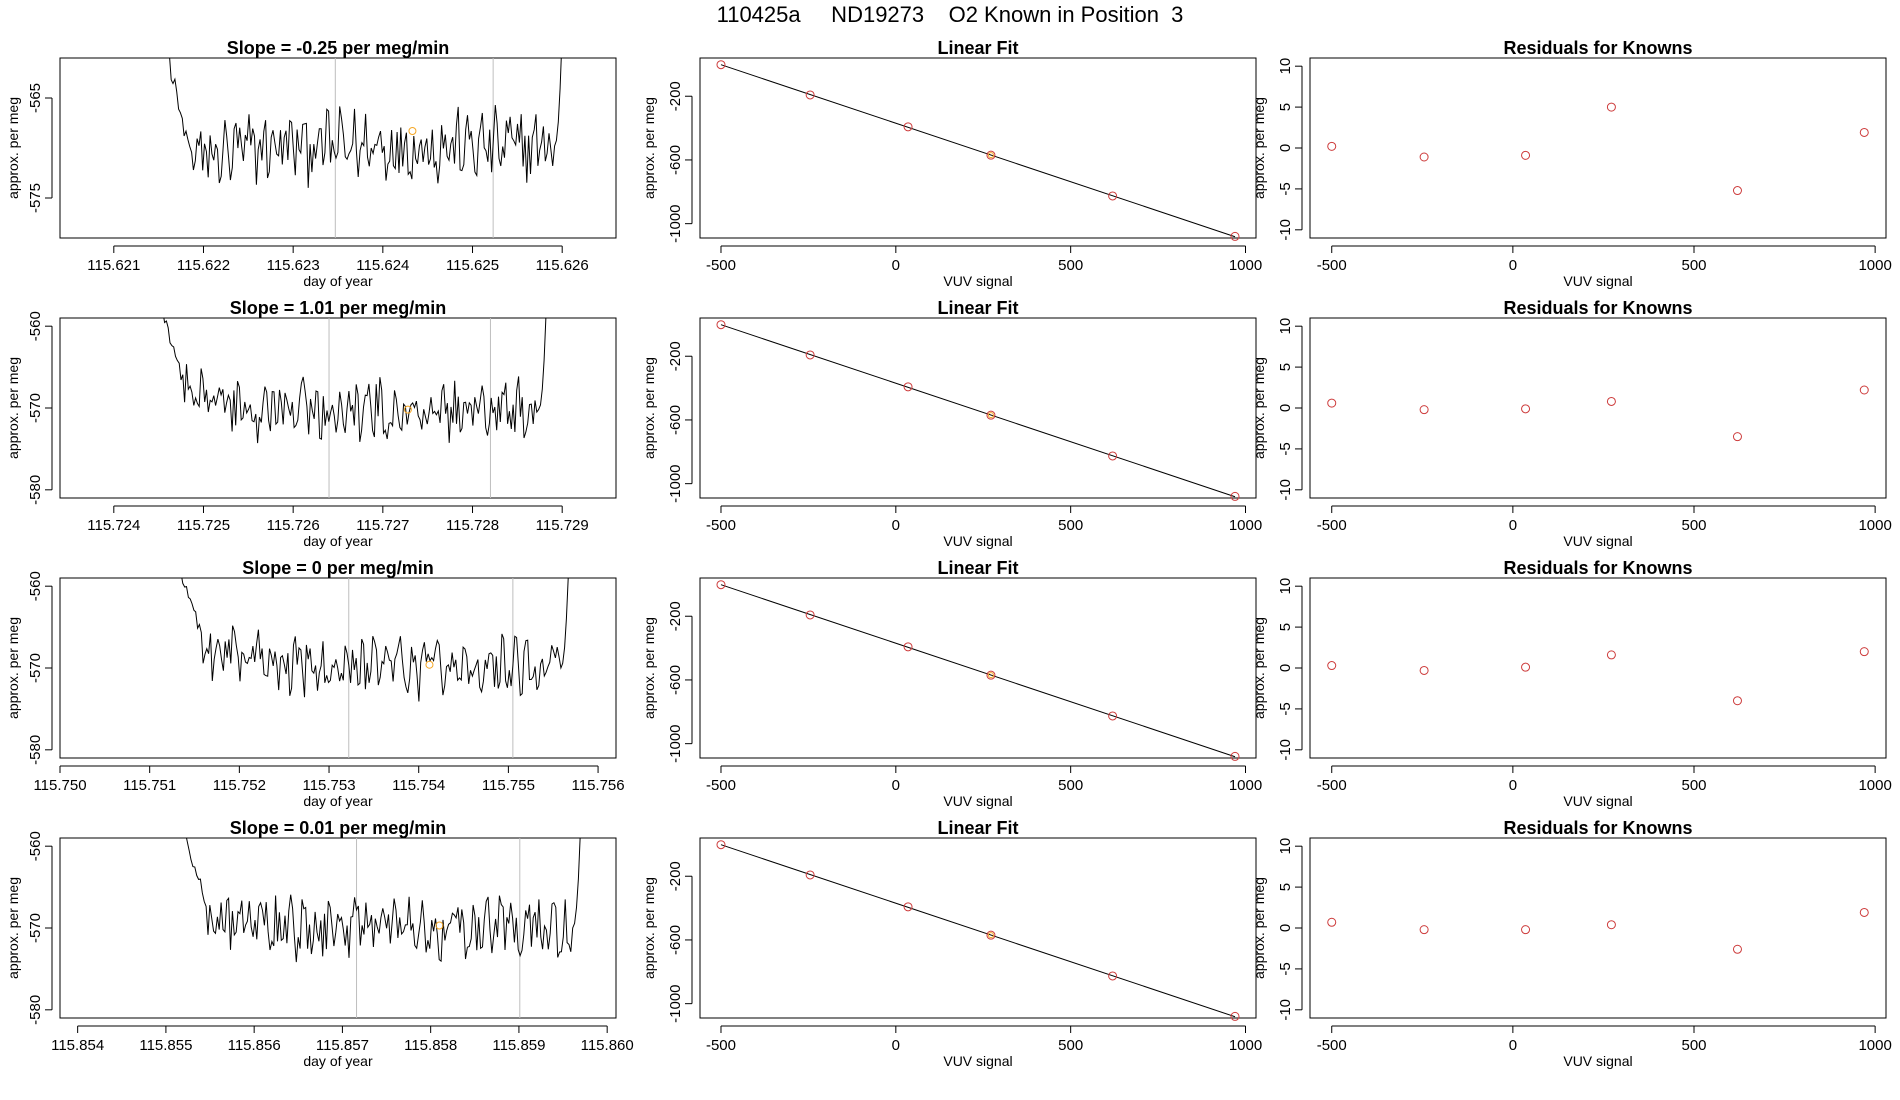 The height and width of the screenshot is (1100, 1900). Describe the element at coordinates (978, 151) in the screenshot. I see `fit-line` at that location.